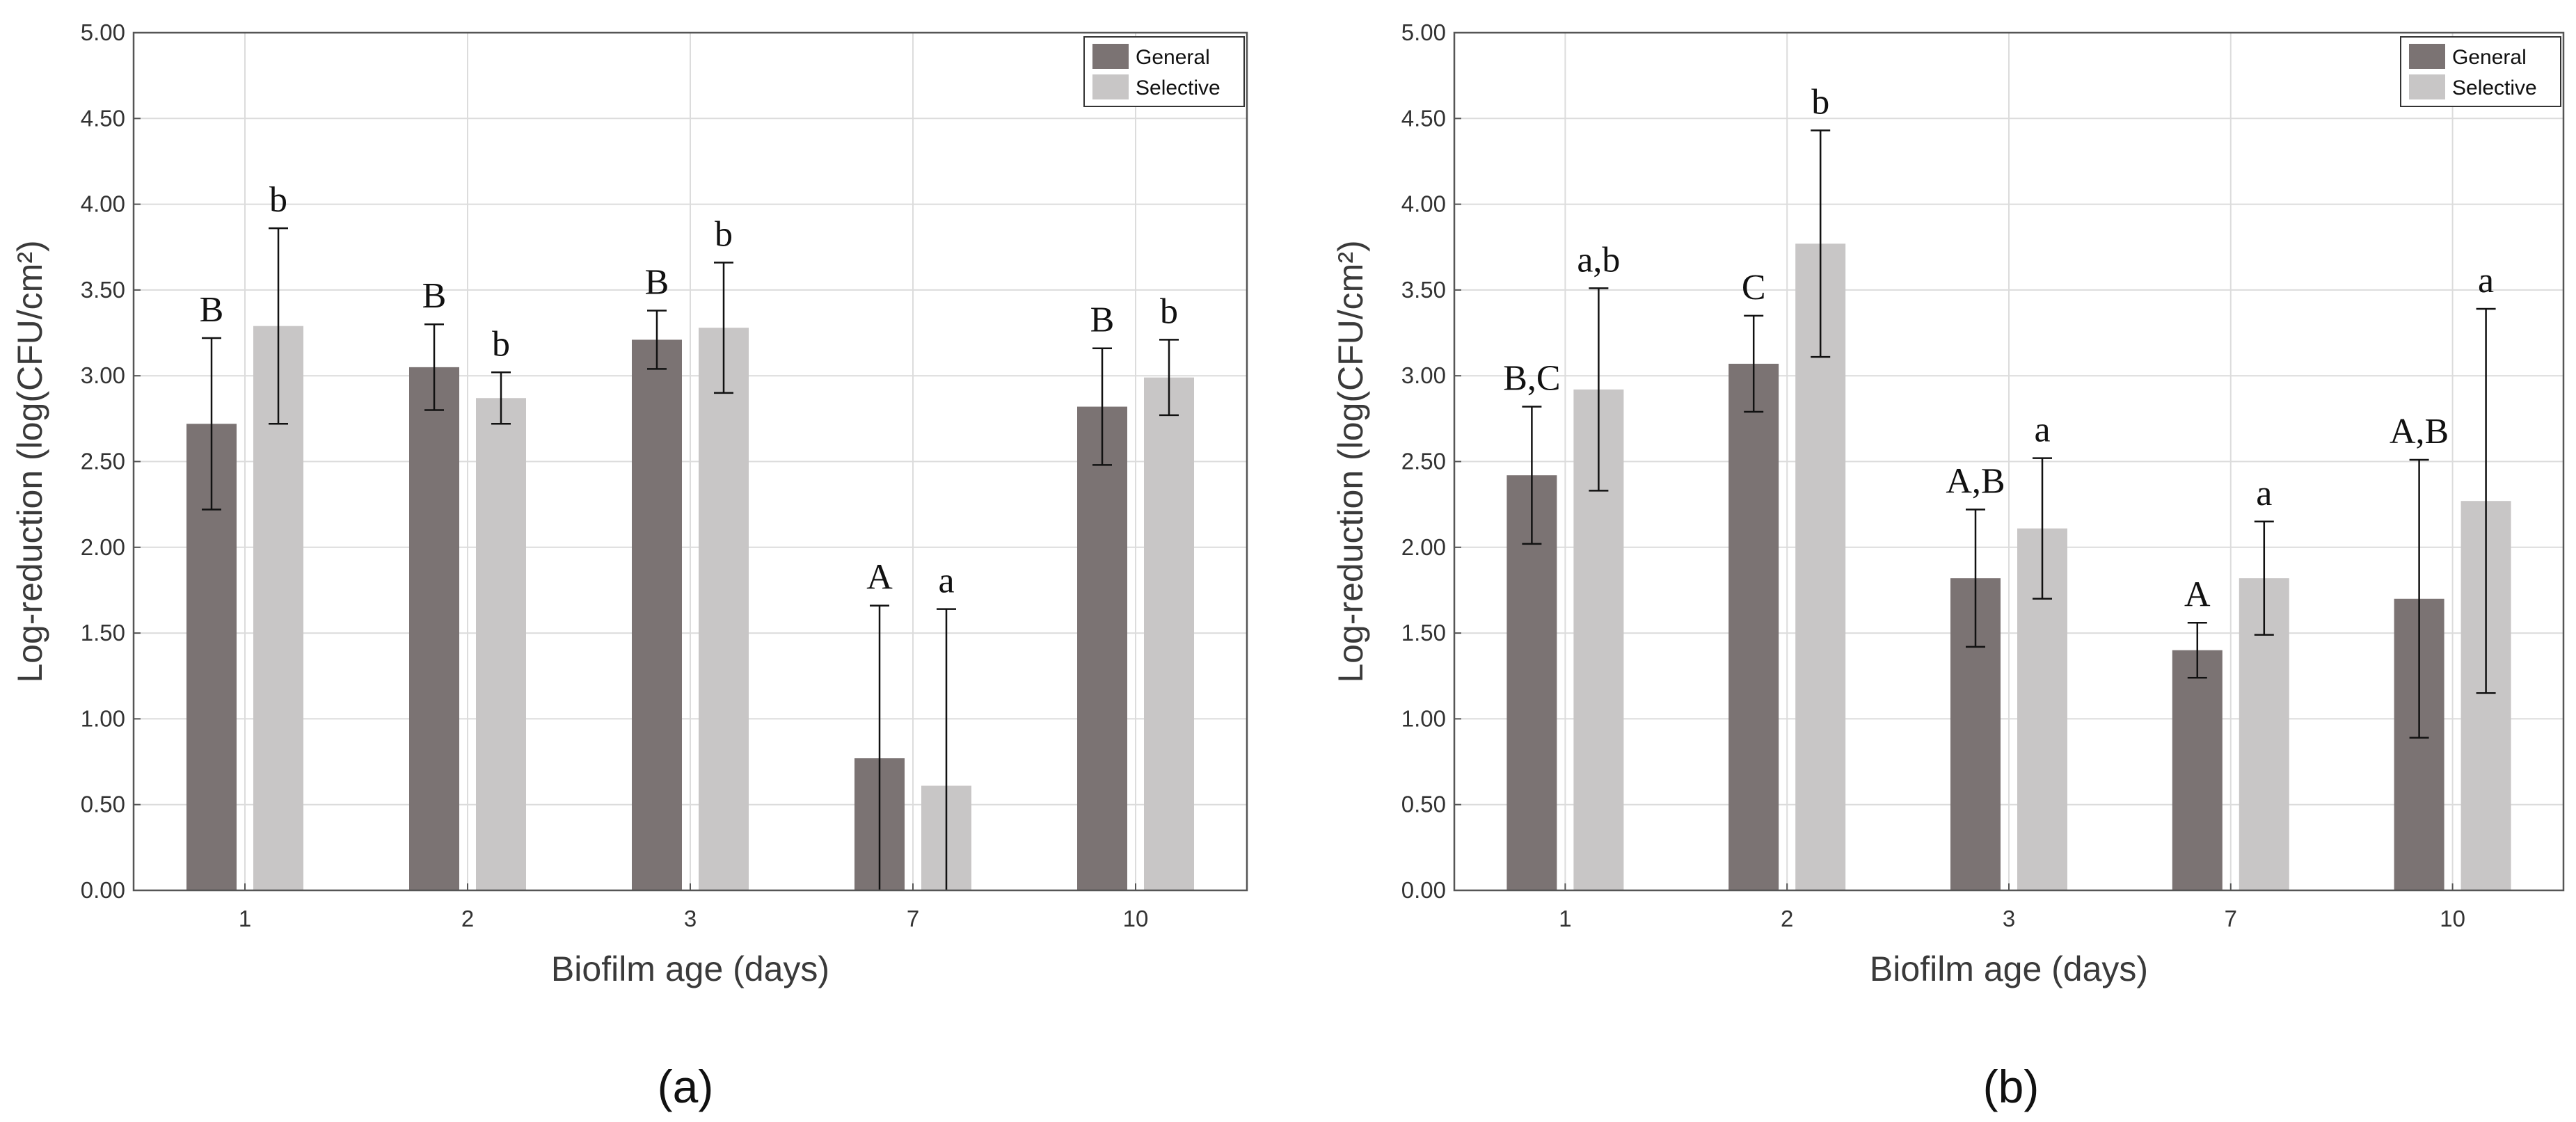 Image resolution: width=2576 pixels, height=1122 pixels. What do you see at coordinates (1531, 379) in the screenshot?
I see `significance-label: B,C` at bounding box center [1531, 379].